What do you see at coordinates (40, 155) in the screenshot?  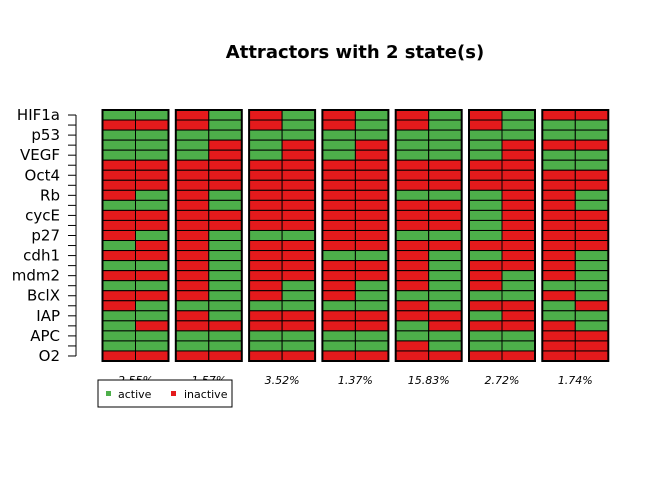 I see `y-tick-label: VEGF` at bounding box center [40, 155].